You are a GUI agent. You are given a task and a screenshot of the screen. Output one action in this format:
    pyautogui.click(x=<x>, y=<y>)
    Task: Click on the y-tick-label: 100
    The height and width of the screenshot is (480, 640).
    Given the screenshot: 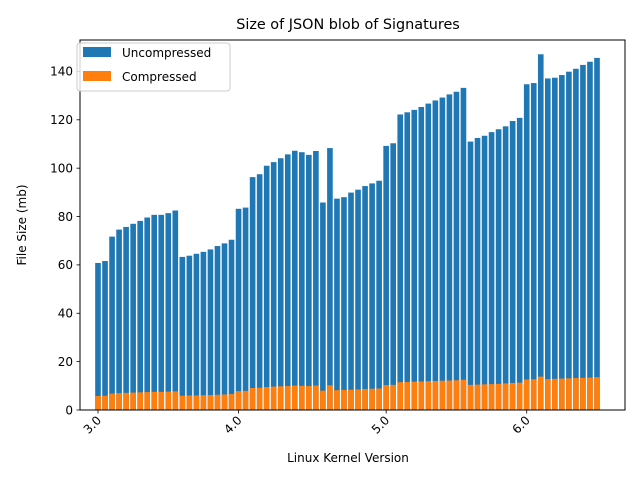 What is the action you would take?
    pyautogui.click(x=61, y=168)
    